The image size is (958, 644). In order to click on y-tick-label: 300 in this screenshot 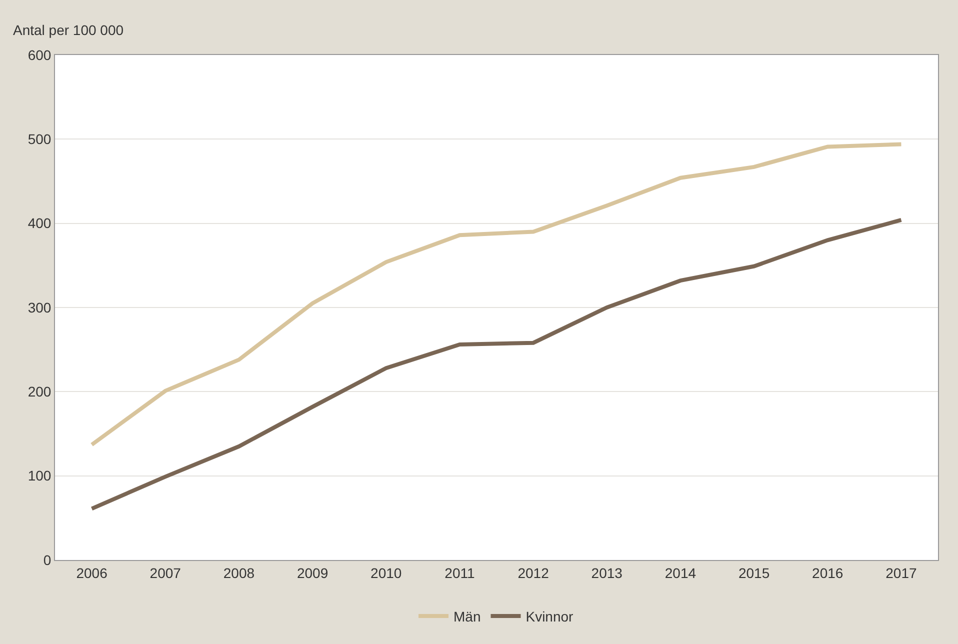, I will do `click(40, 307)`.